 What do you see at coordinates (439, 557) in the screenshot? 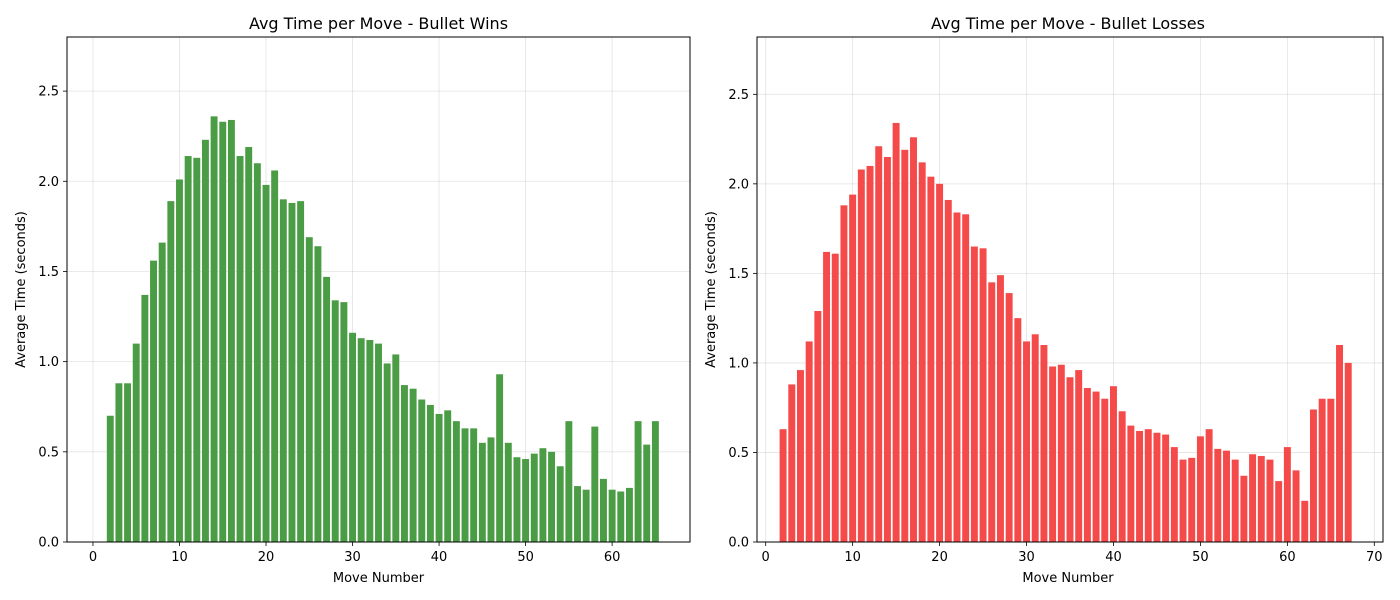
I see `x-tick-label: 40` at bounding box center [439, 557].